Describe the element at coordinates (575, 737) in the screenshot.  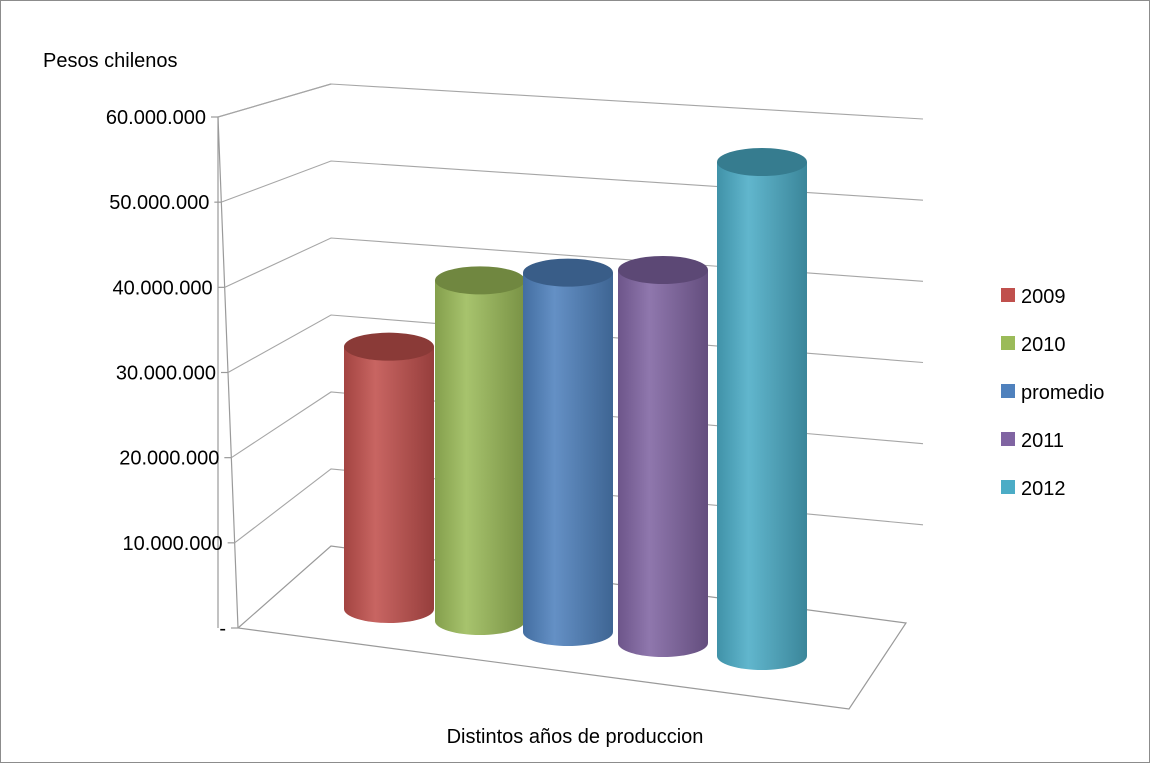
I see `x-axis-title: Distintos años de produccion` at that location.